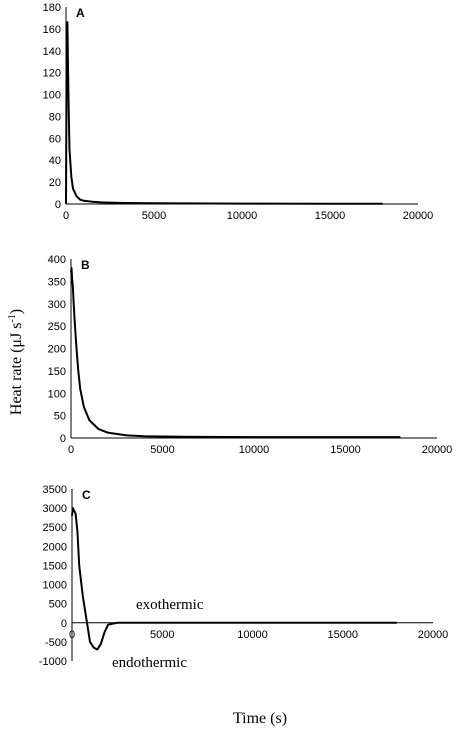 This screenshot has width=459, height=732. I want to click on y-tick-label: 60, so click(55, 139).